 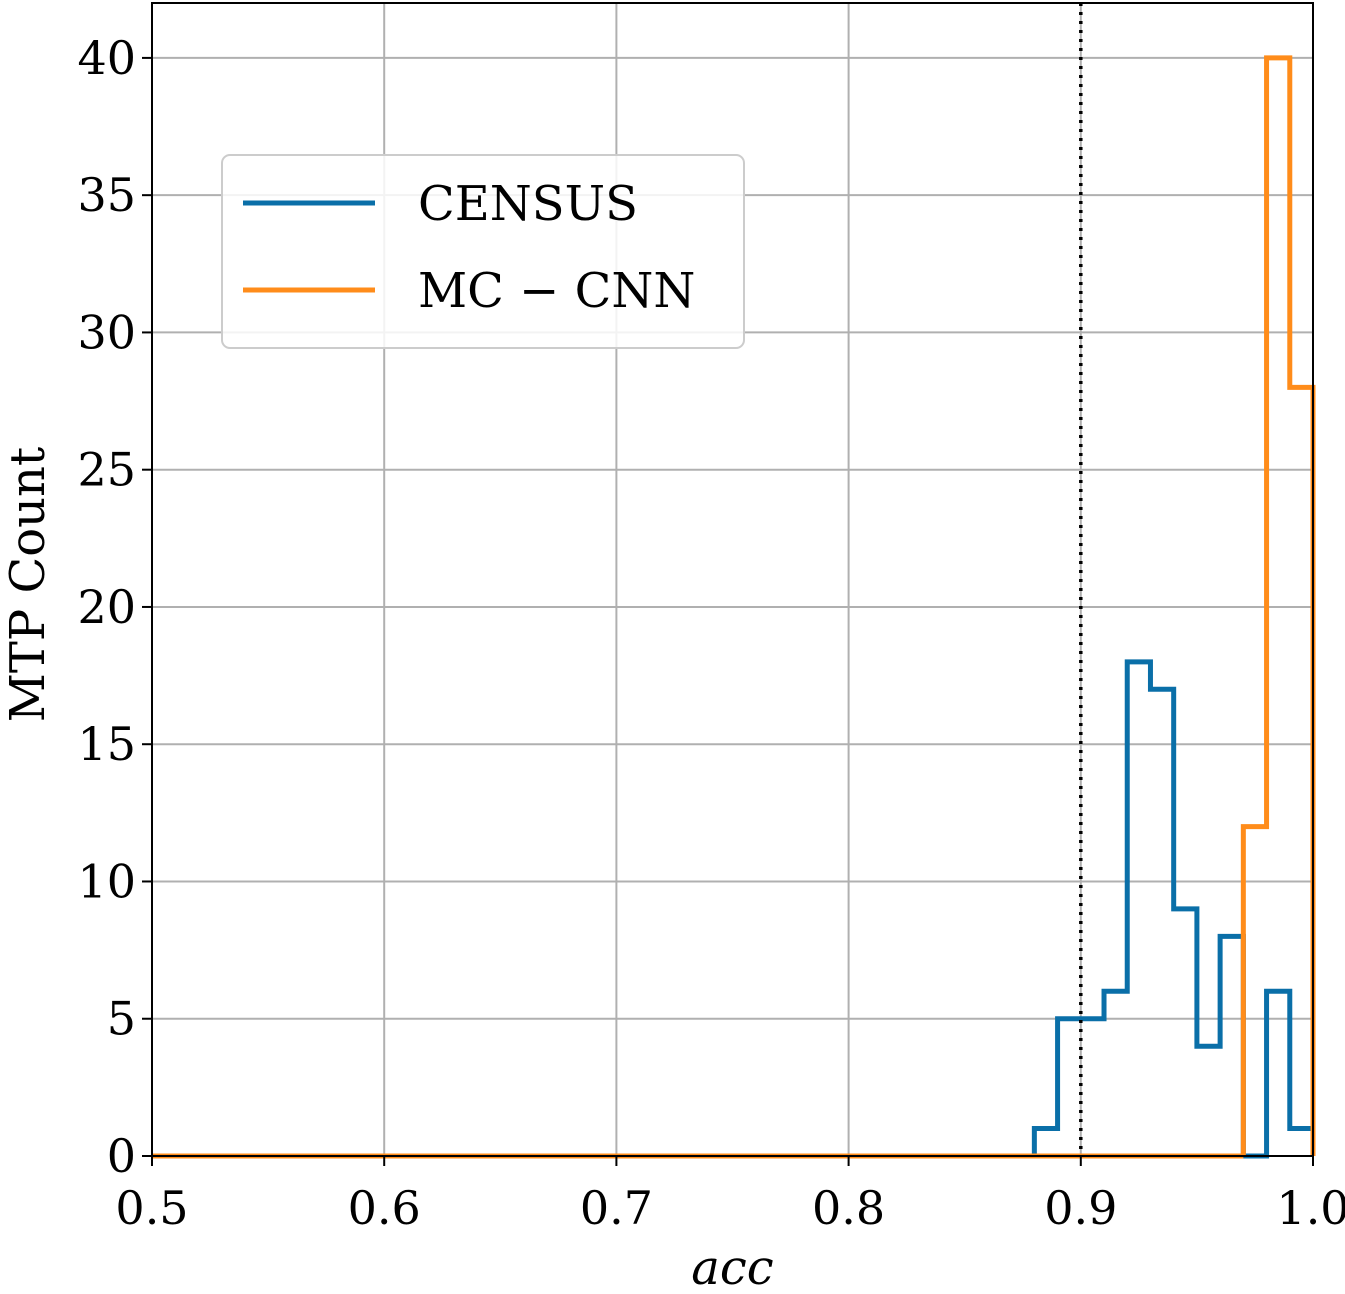 What do you see at coordinates (483, 251) in the screenshot?
I see `legend: CENSUS MC − CNN` at bounding box center [483, 251].